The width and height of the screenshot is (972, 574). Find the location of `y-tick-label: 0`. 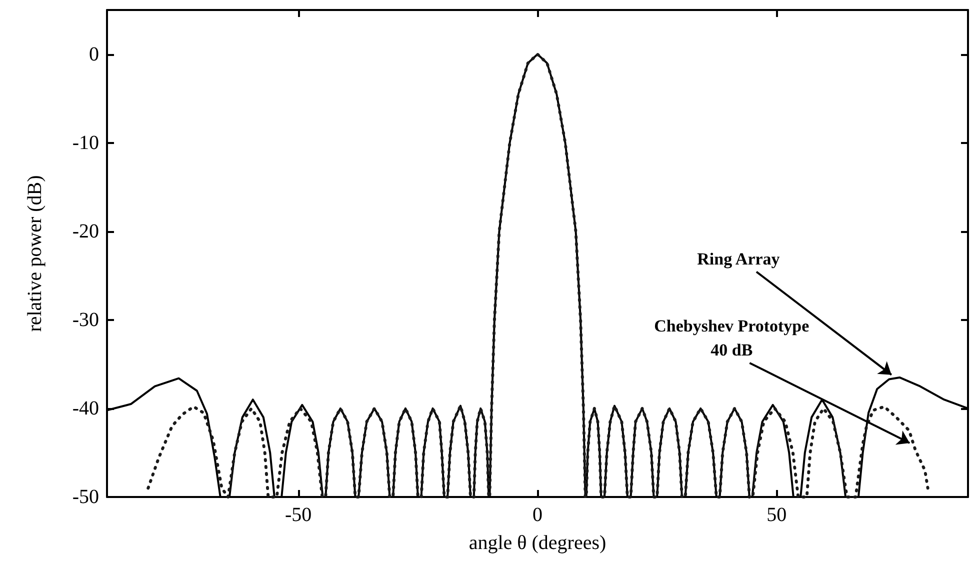

y-tick-label: 0 is located at coordinates (94, 54).